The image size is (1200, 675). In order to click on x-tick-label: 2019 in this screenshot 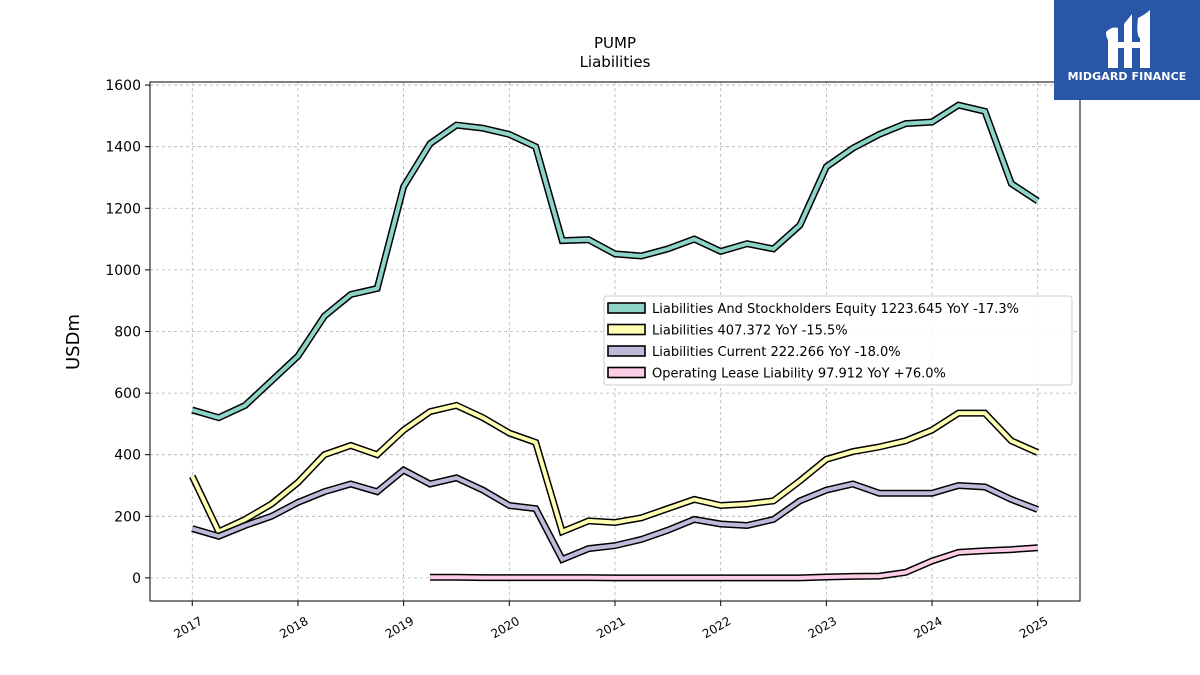, I will do `click(399, 627)`.